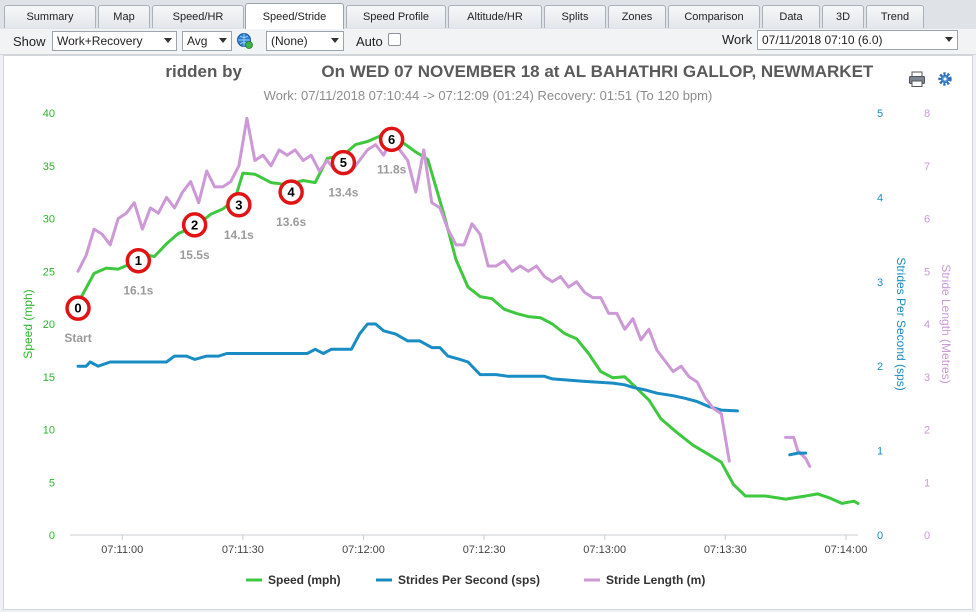 The image size is (976, 612). I want to click on y-tick-label-speed: 35, so click(49, 167).